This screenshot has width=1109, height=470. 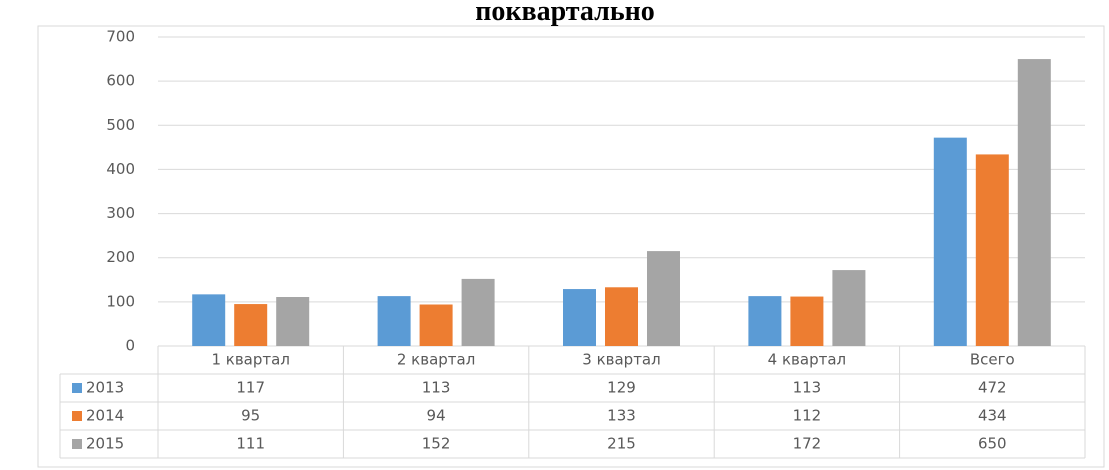 I want to click on data-label: 472, so click(x=992, y=388).